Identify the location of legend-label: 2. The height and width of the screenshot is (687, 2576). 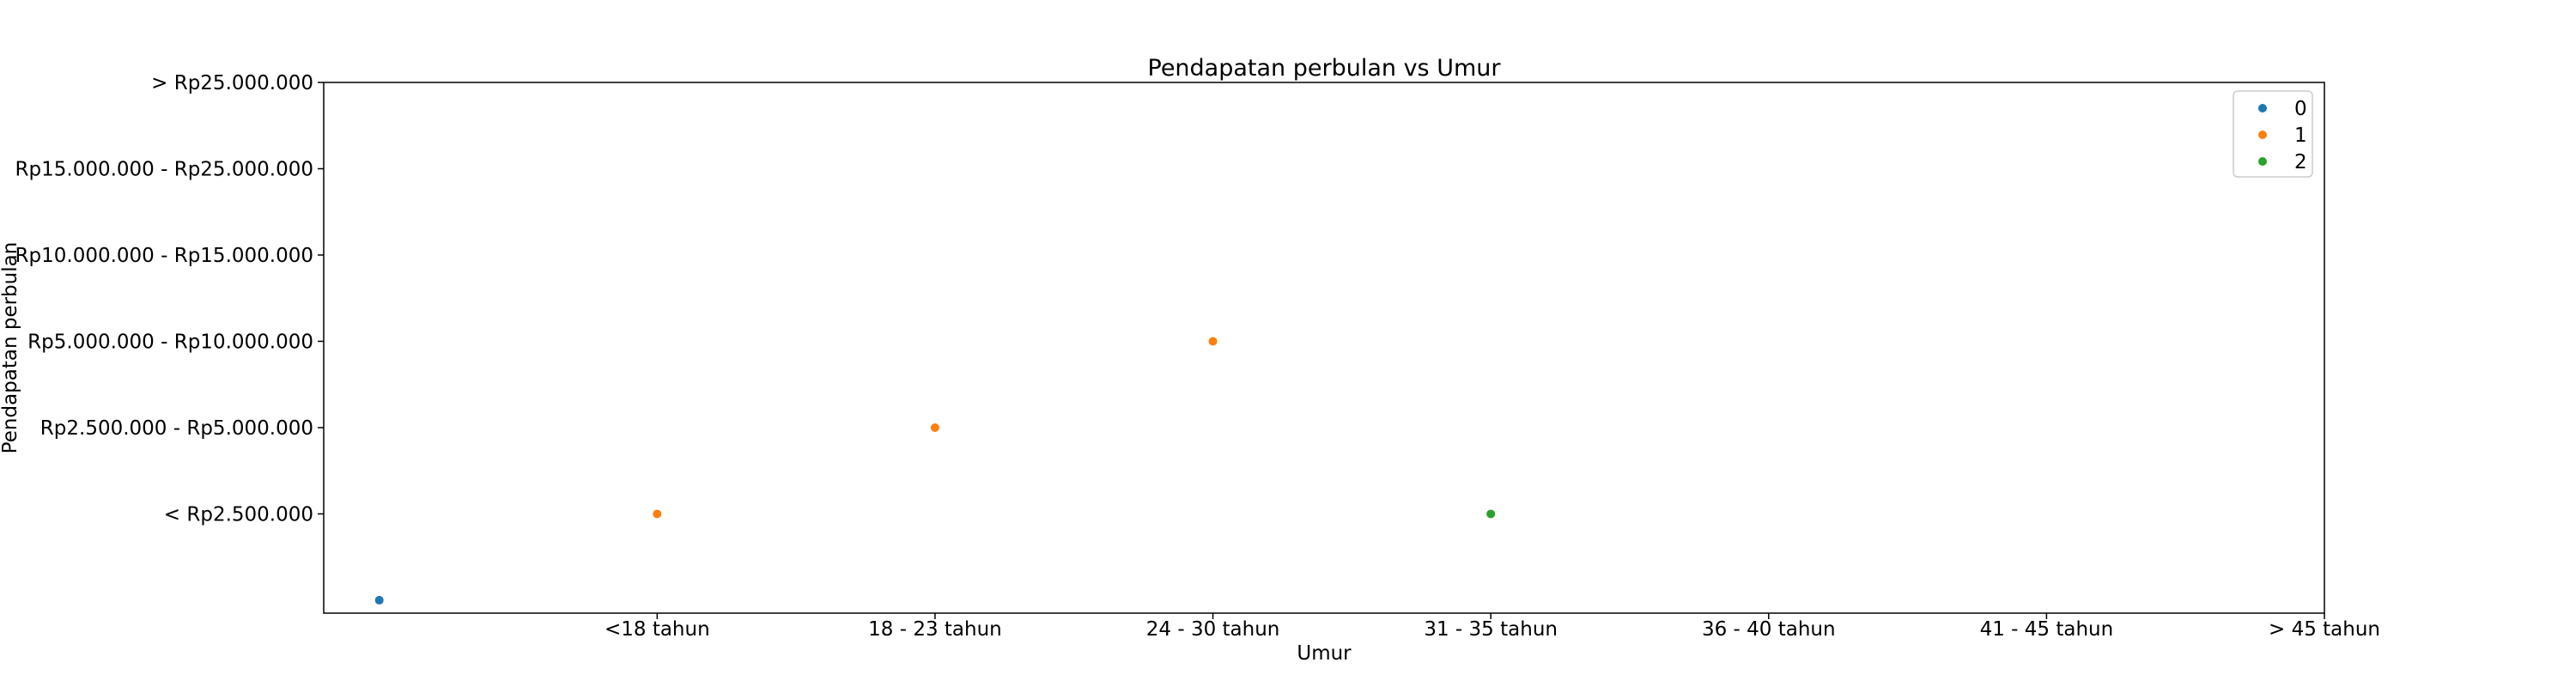
(2301, 162).